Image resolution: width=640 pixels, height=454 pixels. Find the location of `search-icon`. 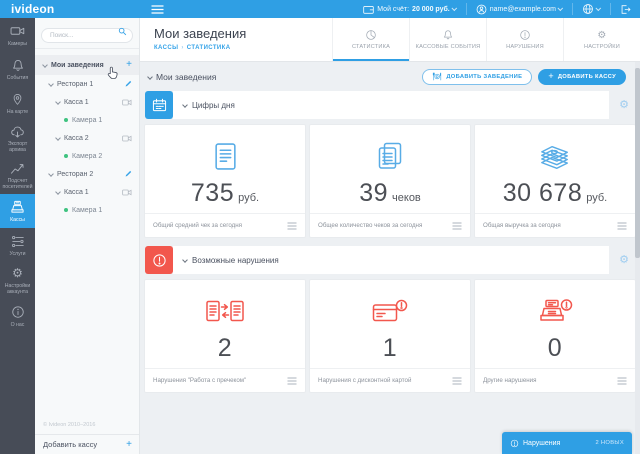

search-icon is located at coordinates (122, 31).